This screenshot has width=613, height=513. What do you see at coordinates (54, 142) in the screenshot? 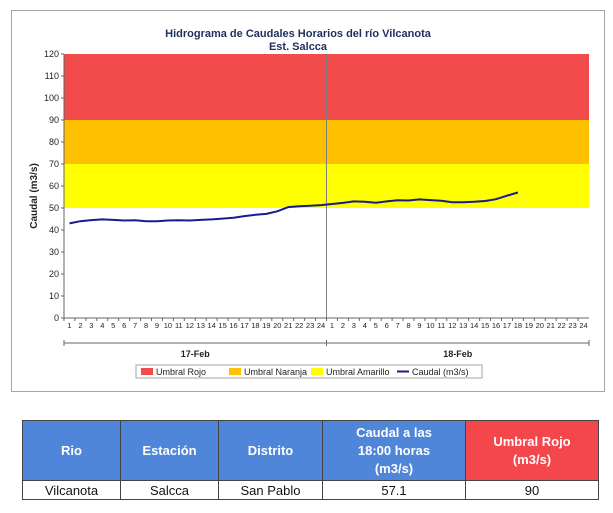
I see `y-tick-label: 80` at bounding box center [54, 142].